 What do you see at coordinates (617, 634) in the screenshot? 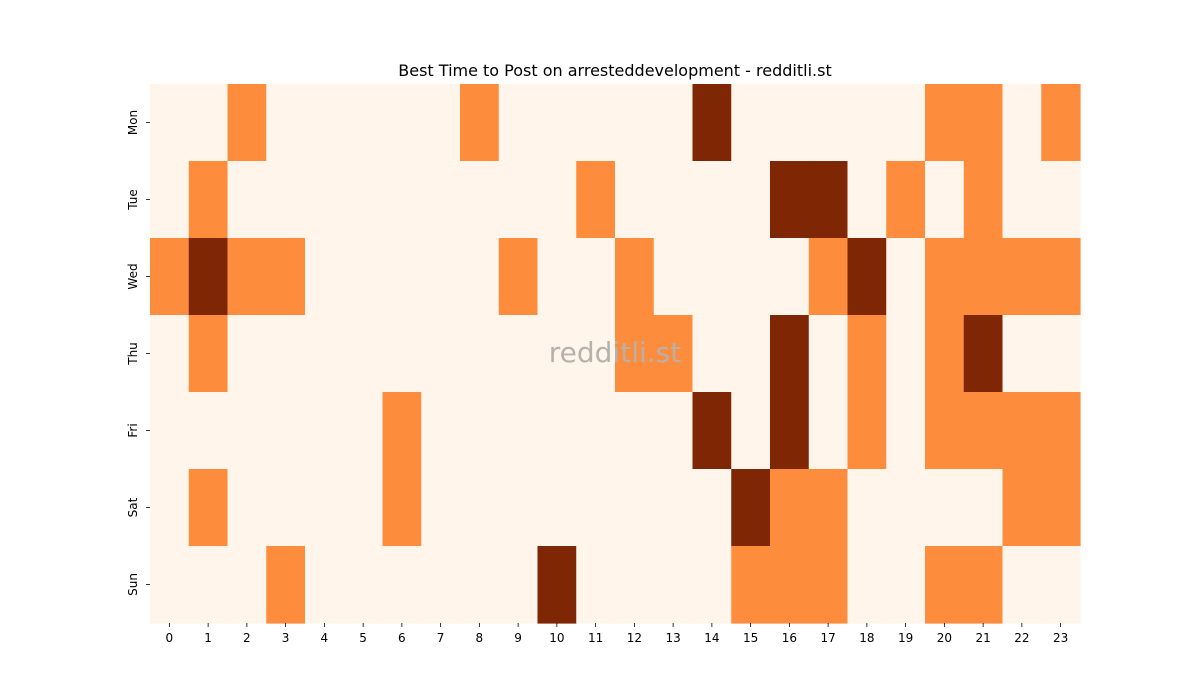
I see `x-axis: 0 1 2 3 4 5 6 7 8 9 10 11 12 13 14 15 16 17 18 19 20 21 22 23` at bounding box center [617, 634].